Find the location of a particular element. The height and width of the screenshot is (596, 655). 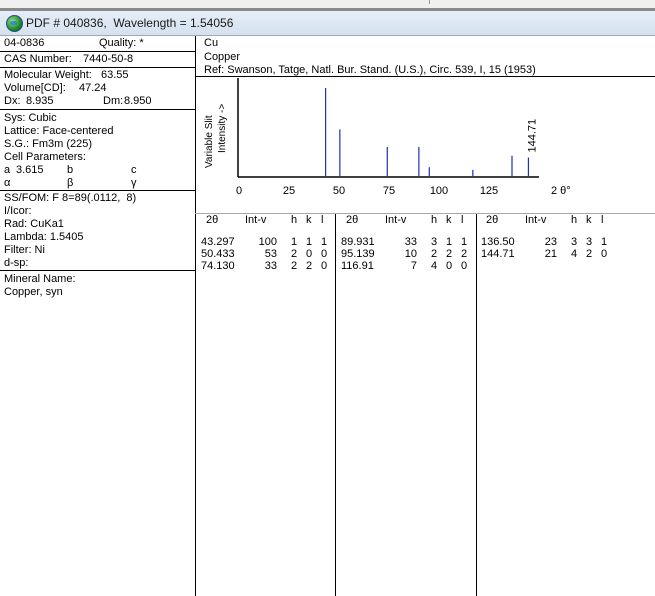

x-tick-label: 0 is located at coordinates (239, 191).